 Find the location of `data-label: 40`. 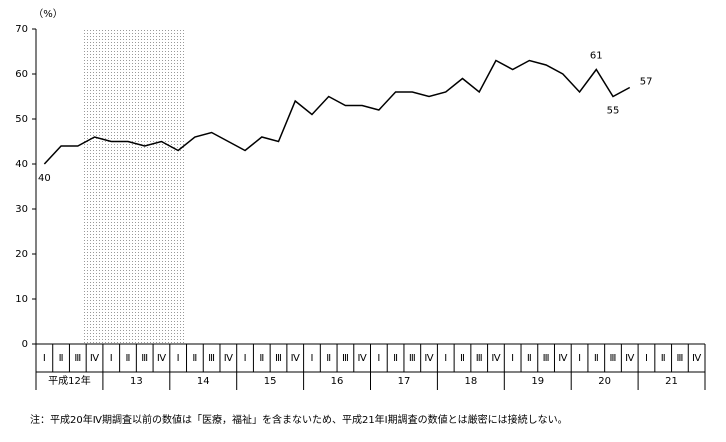

data-label: 40 is located at coordinates (44, 178).